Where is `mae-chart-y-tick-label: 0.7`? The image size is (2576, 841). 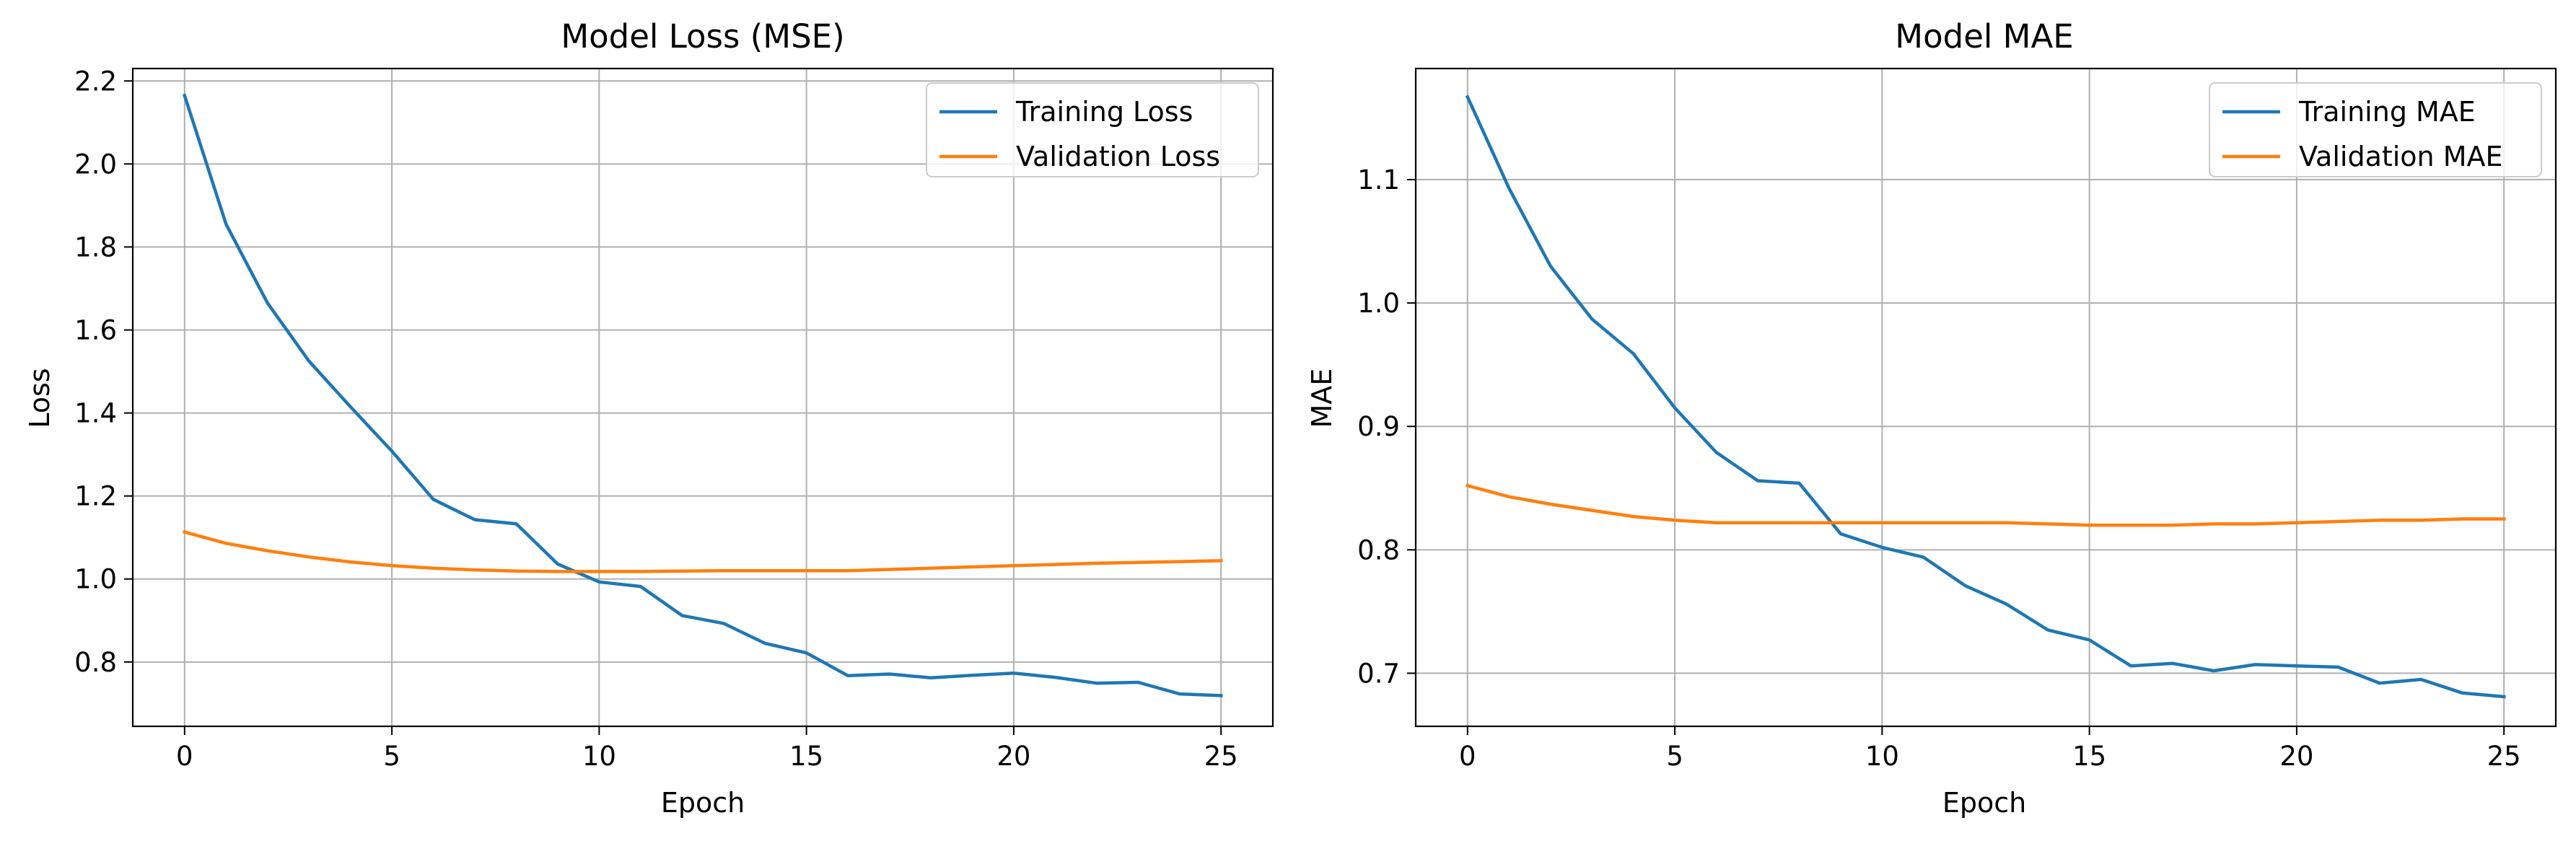 mae-chart-y-tick-label: 0.7 is located at coordinates (1378, 673).